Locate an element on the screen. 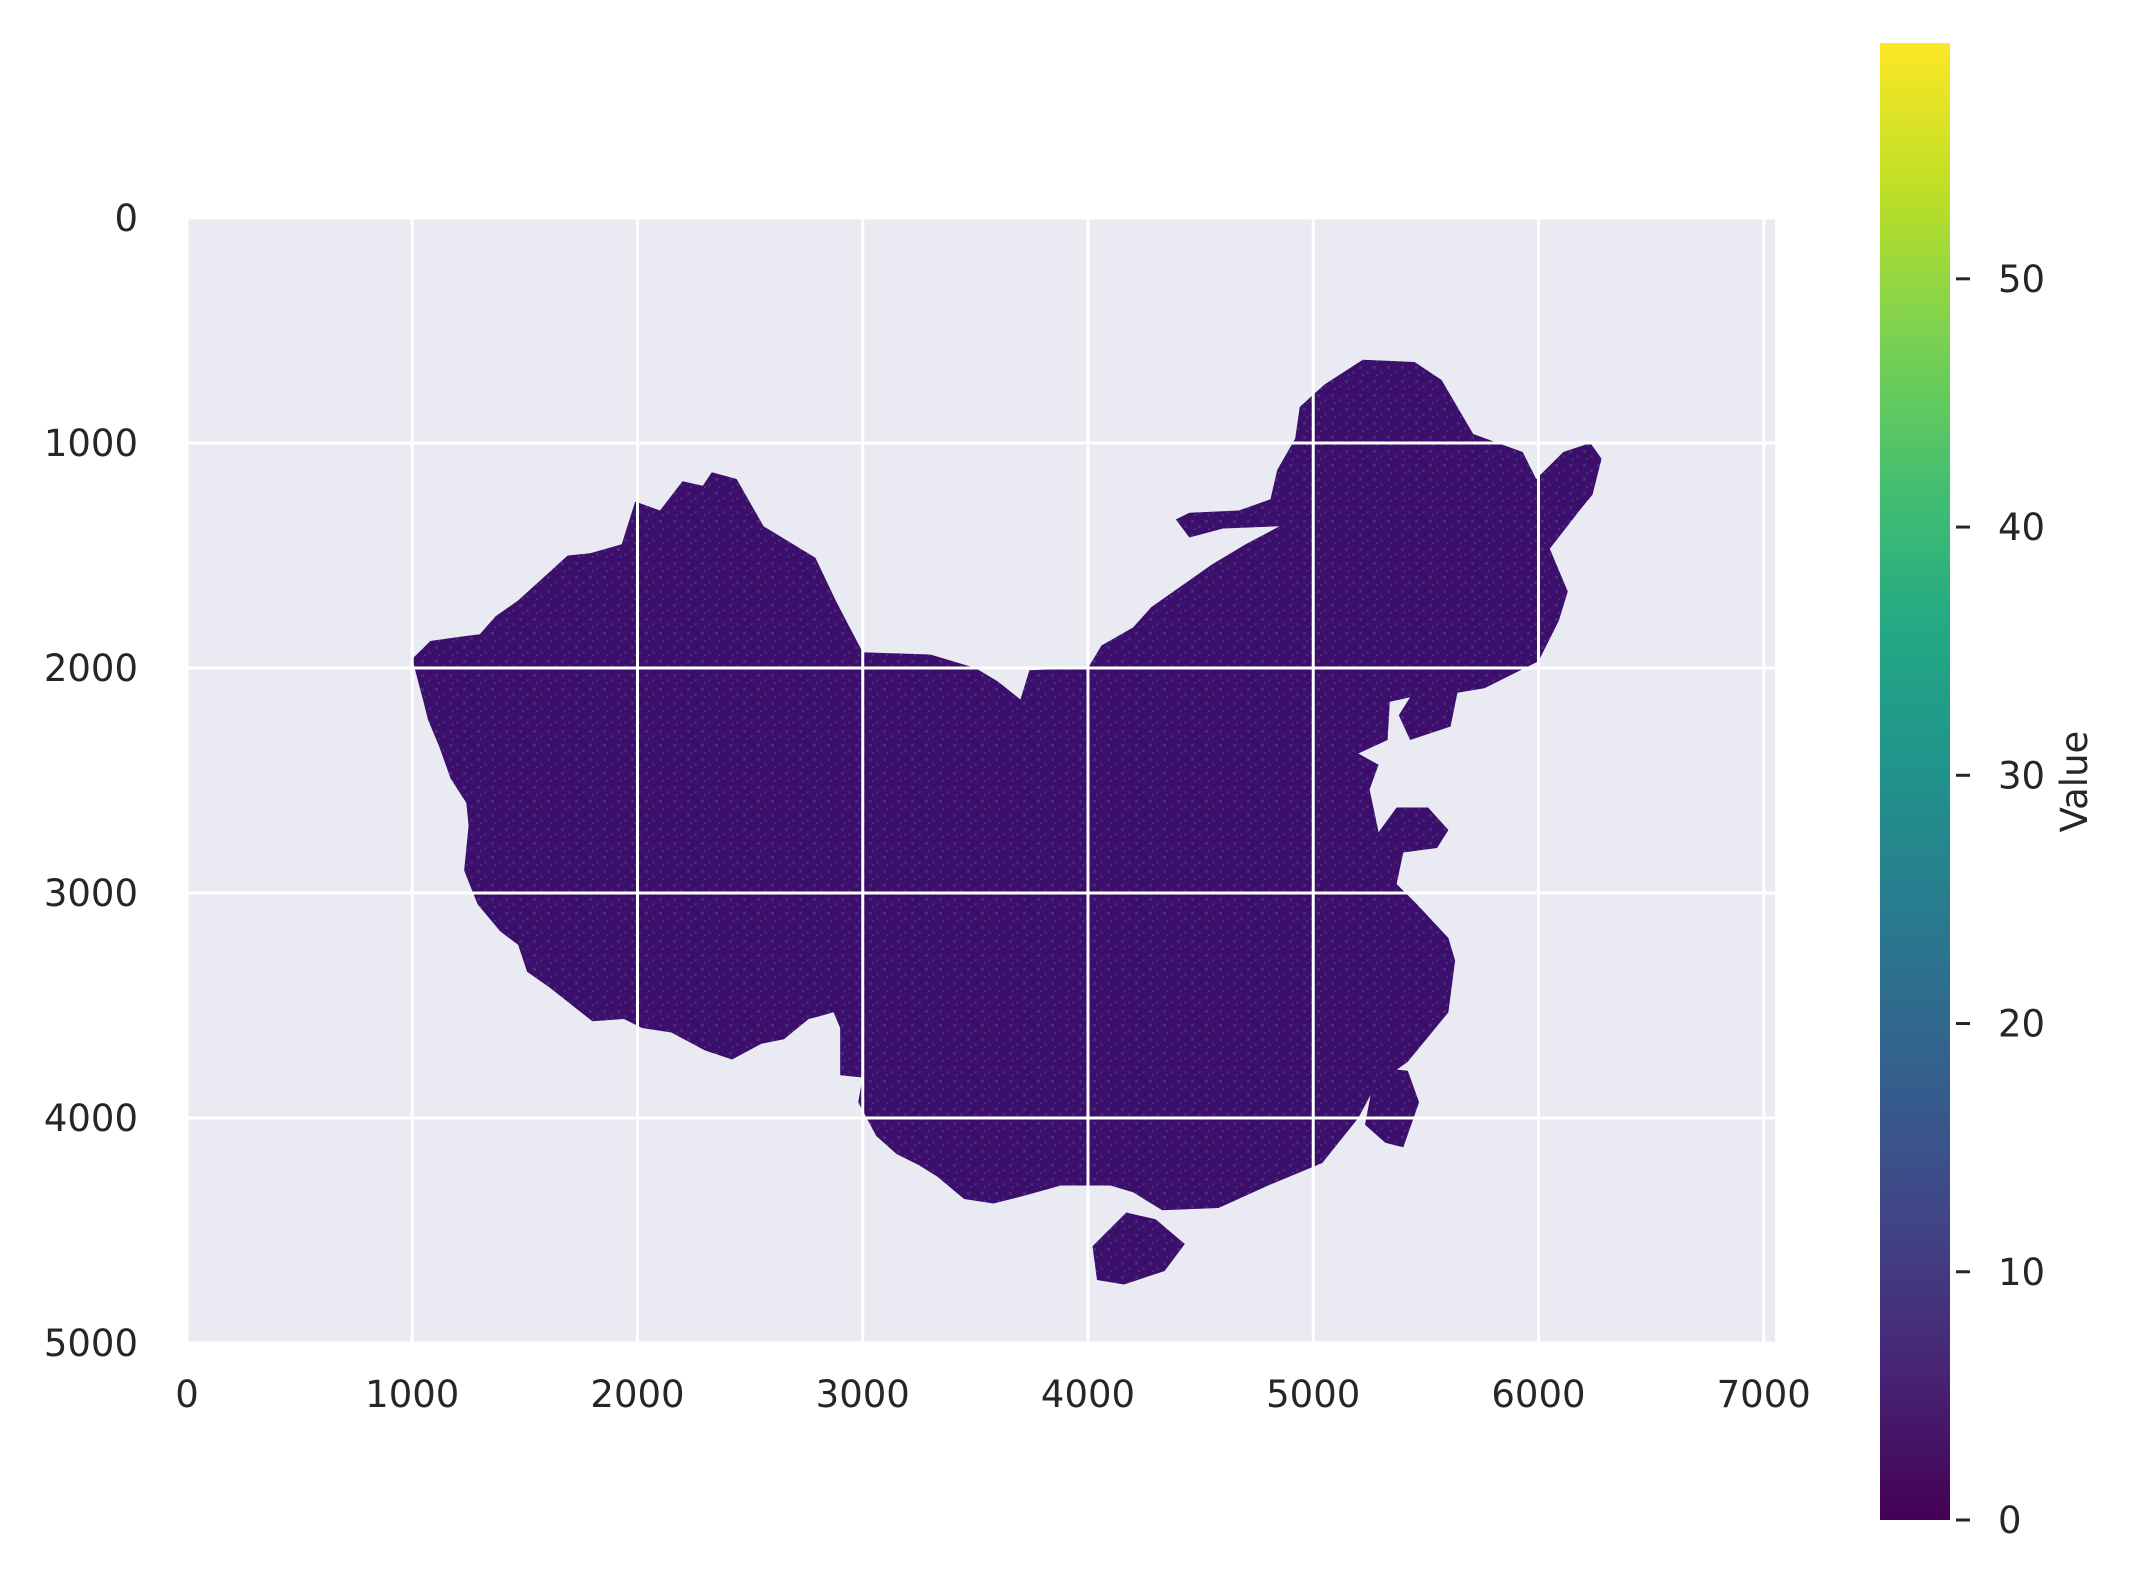 Image resolution: width=2145 pixels, height=1581 pixels. y-tick-label: 0 is located at coordinates (126, 218).